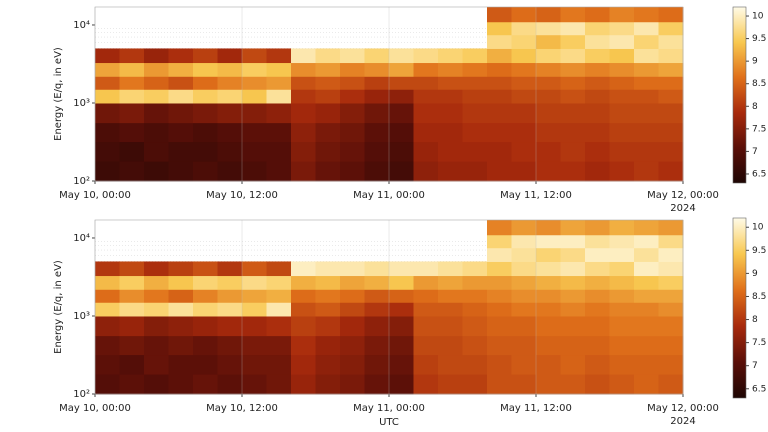 The image size is (768, 432). Describe the element at coordinates (81, 238) in the screenshot. I see `y-tick-label: 10⁴` at that location.